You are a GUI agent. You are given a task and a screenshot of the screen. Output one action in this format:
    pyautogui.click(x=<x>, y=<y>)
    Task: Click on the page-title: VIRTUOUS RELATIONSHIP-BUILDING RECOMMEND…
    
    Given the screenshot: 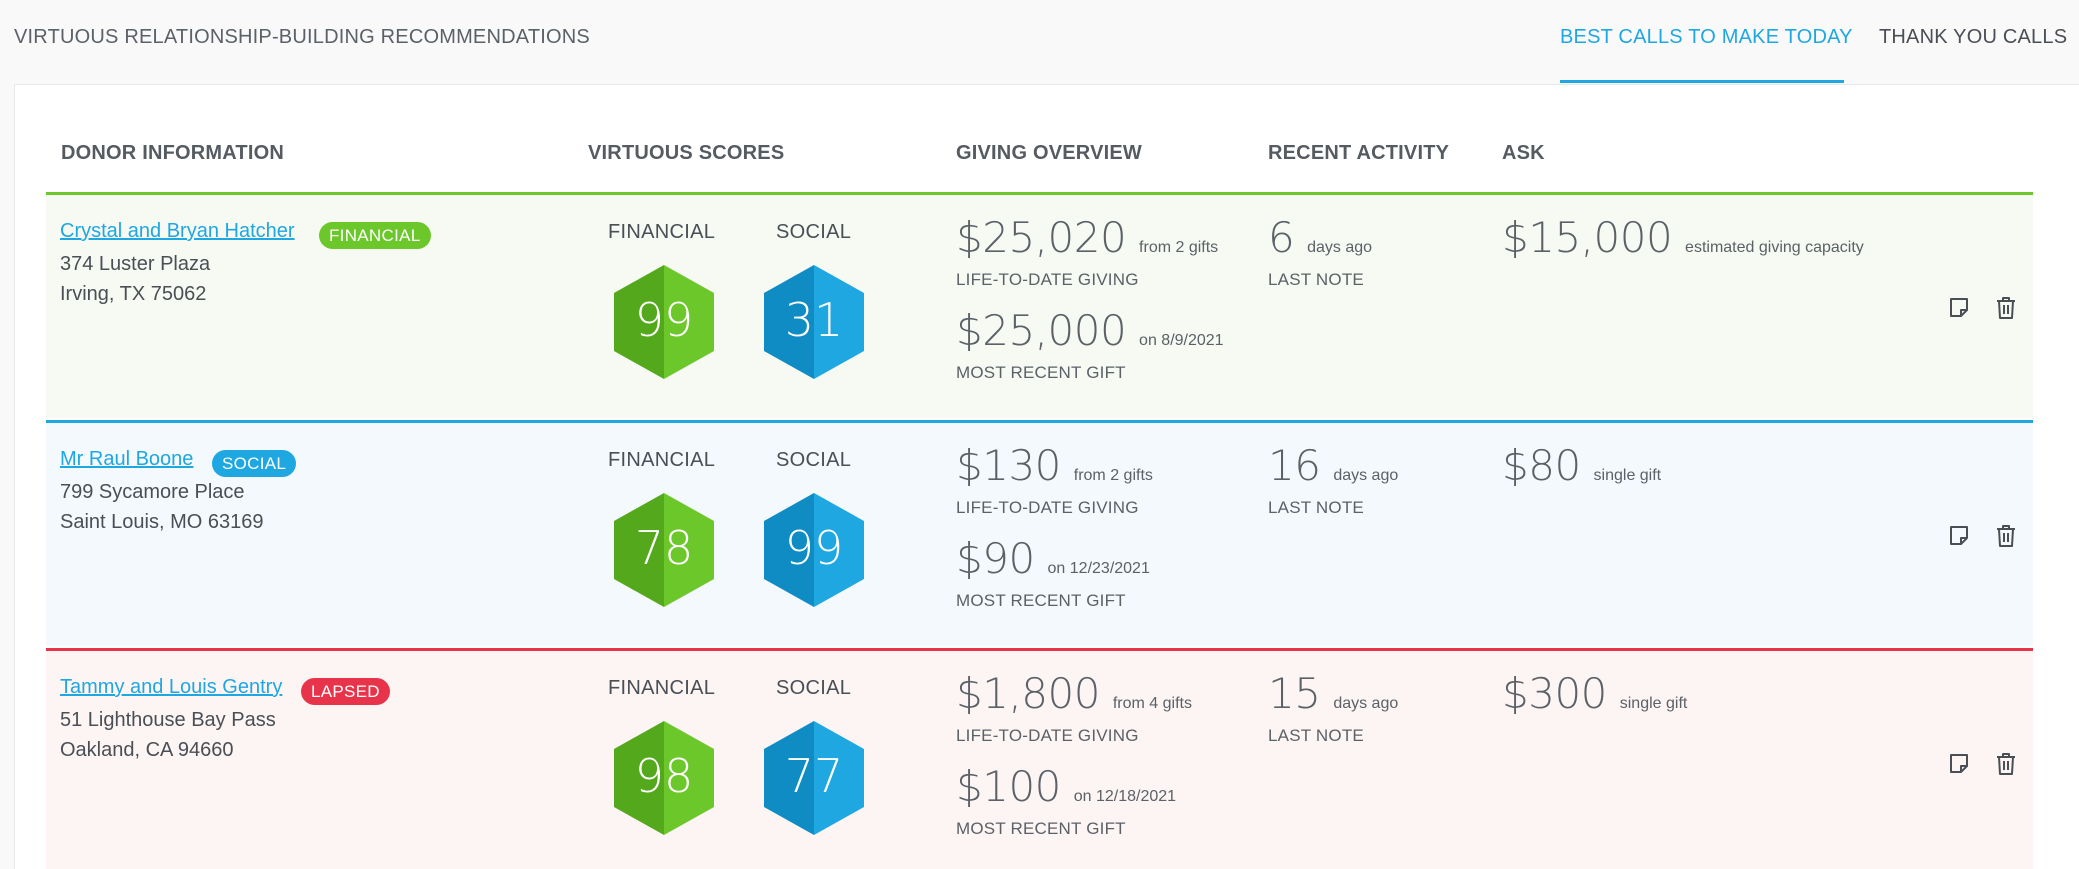 What is the action you would take?
    pyautogui.click(x=302, y=37)
    